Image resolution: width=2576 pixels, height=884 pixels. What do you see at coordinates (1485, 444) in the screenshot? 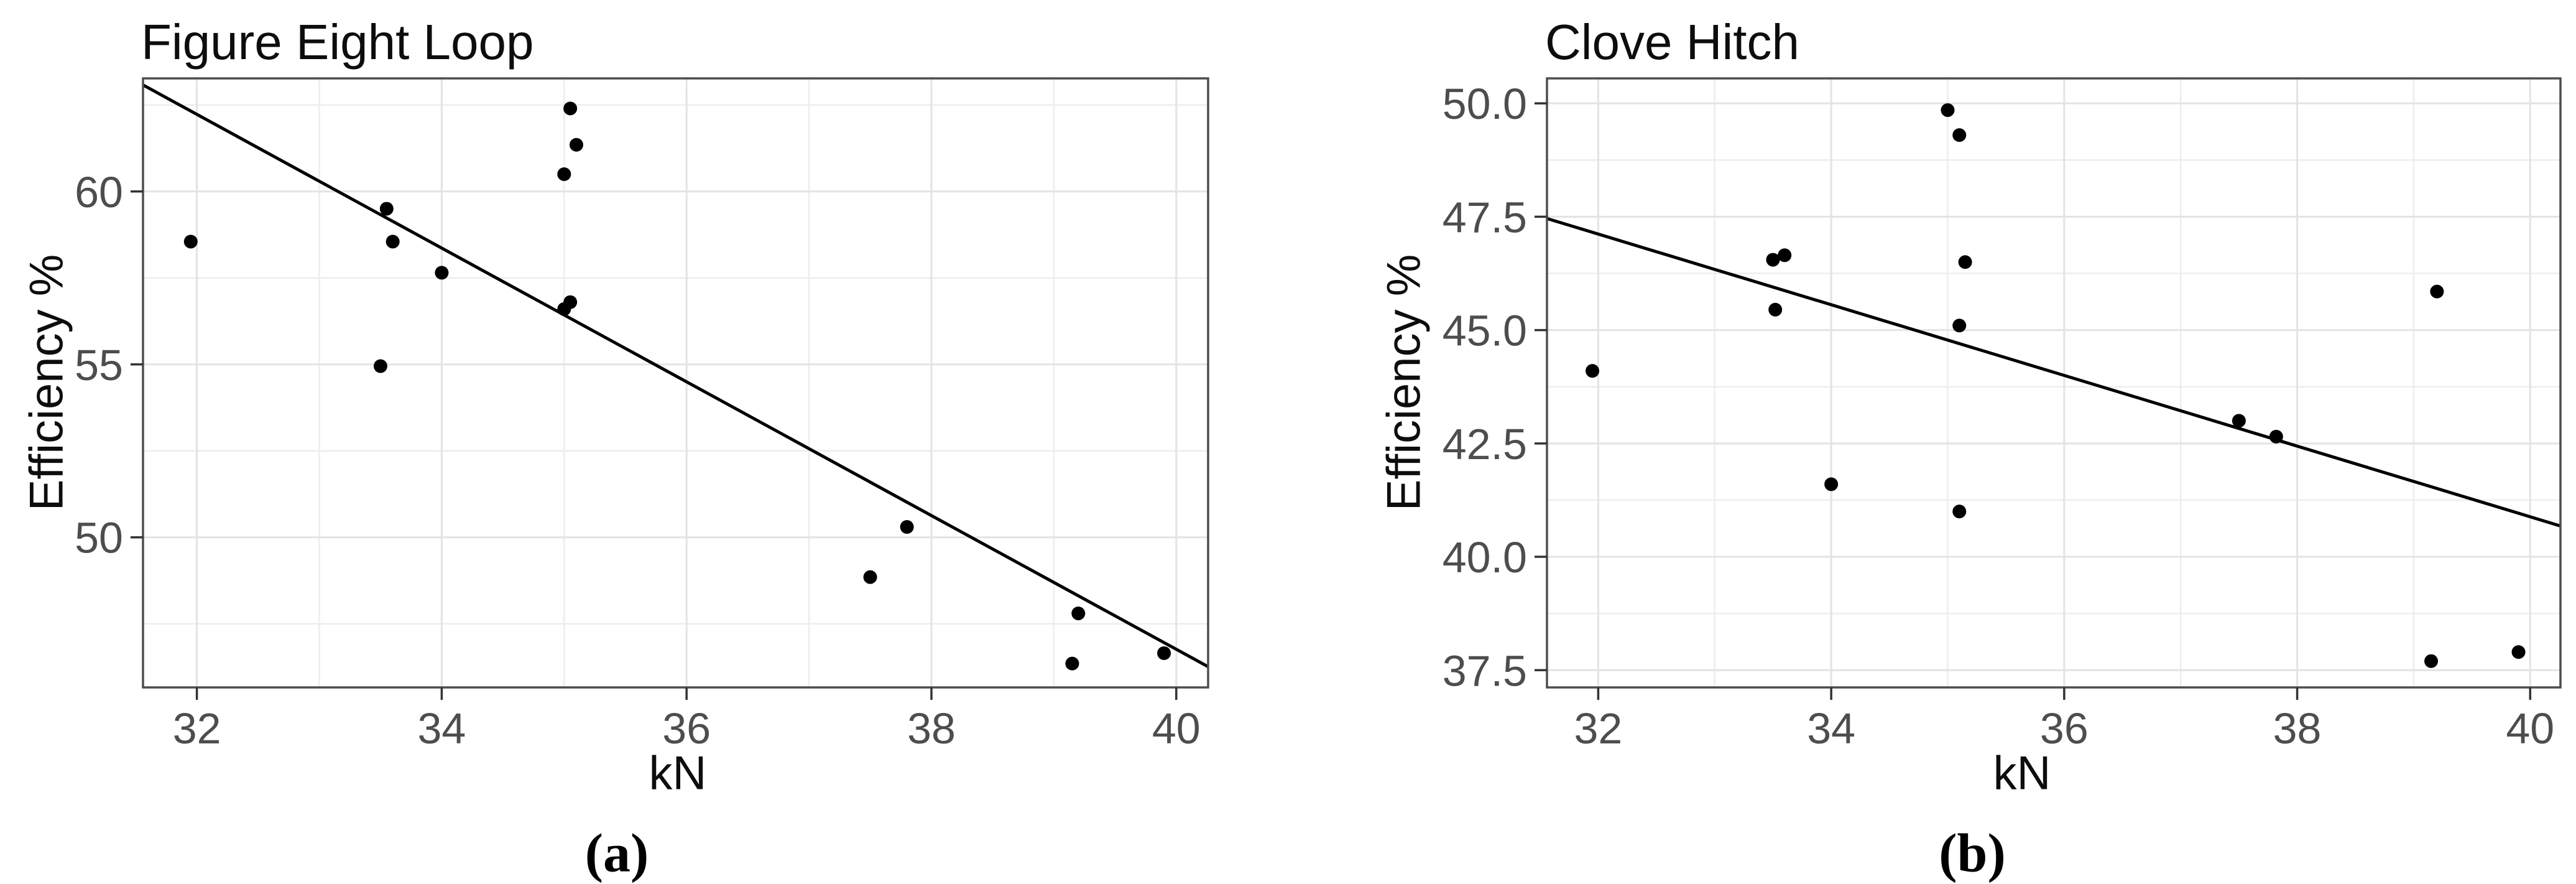
I see `y-tick-label: 42.5` at bounding box center [1485, 444].